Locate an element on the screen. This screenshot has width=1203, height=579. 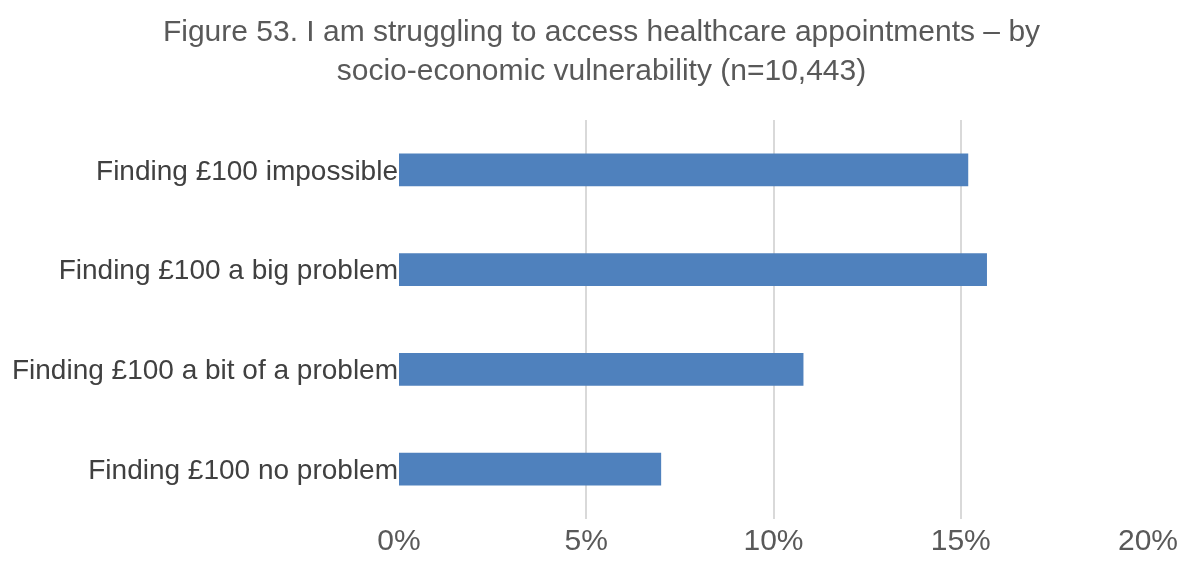
y-tick-label: Finding £100 a big problem is located at coordinates (228, 270).